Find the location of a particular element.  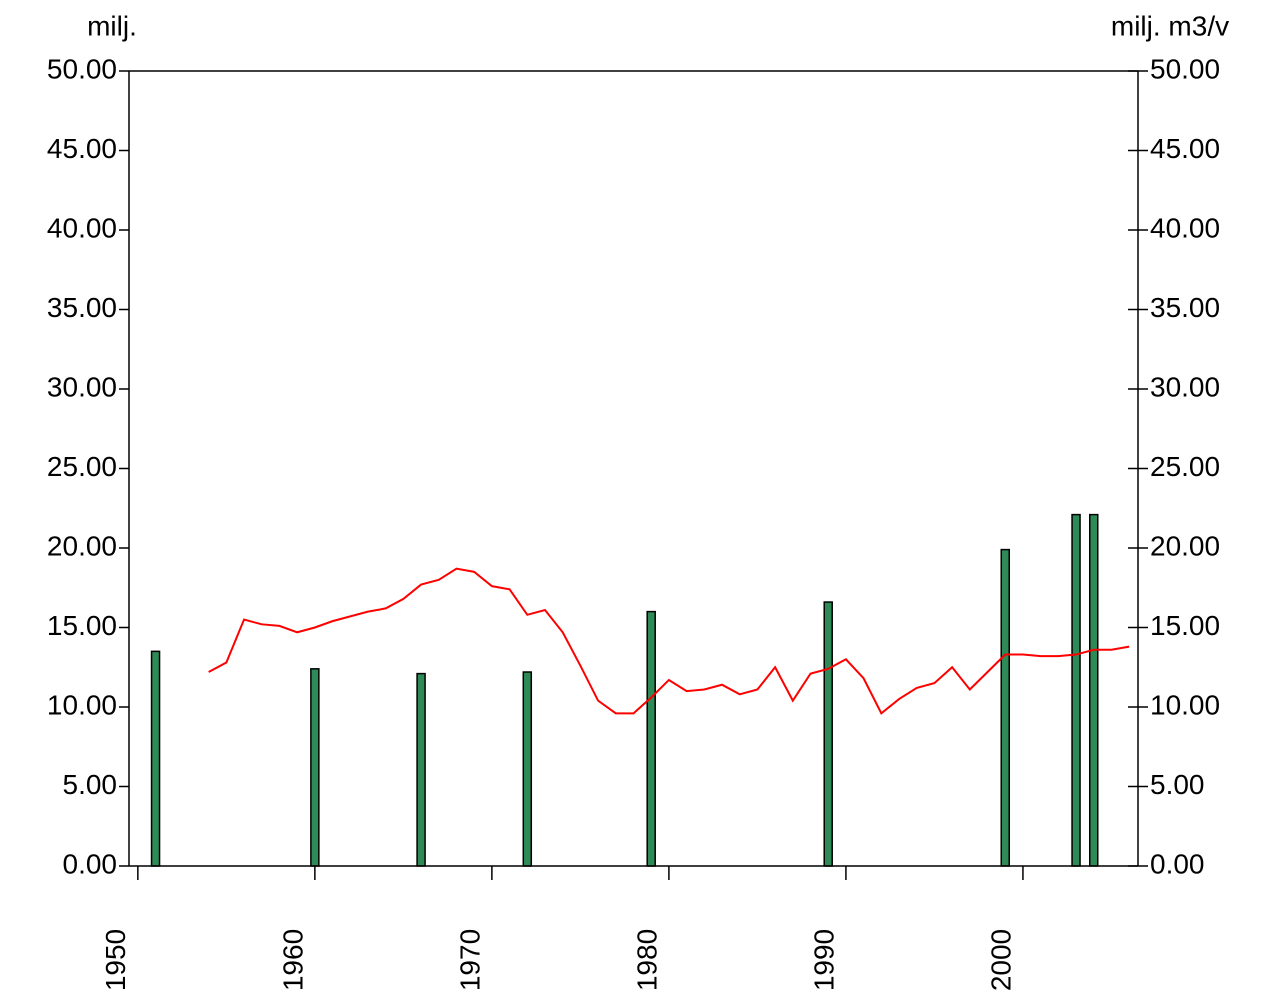

y2-tick-label: 20.00 is located at coordinates (1185, 545).